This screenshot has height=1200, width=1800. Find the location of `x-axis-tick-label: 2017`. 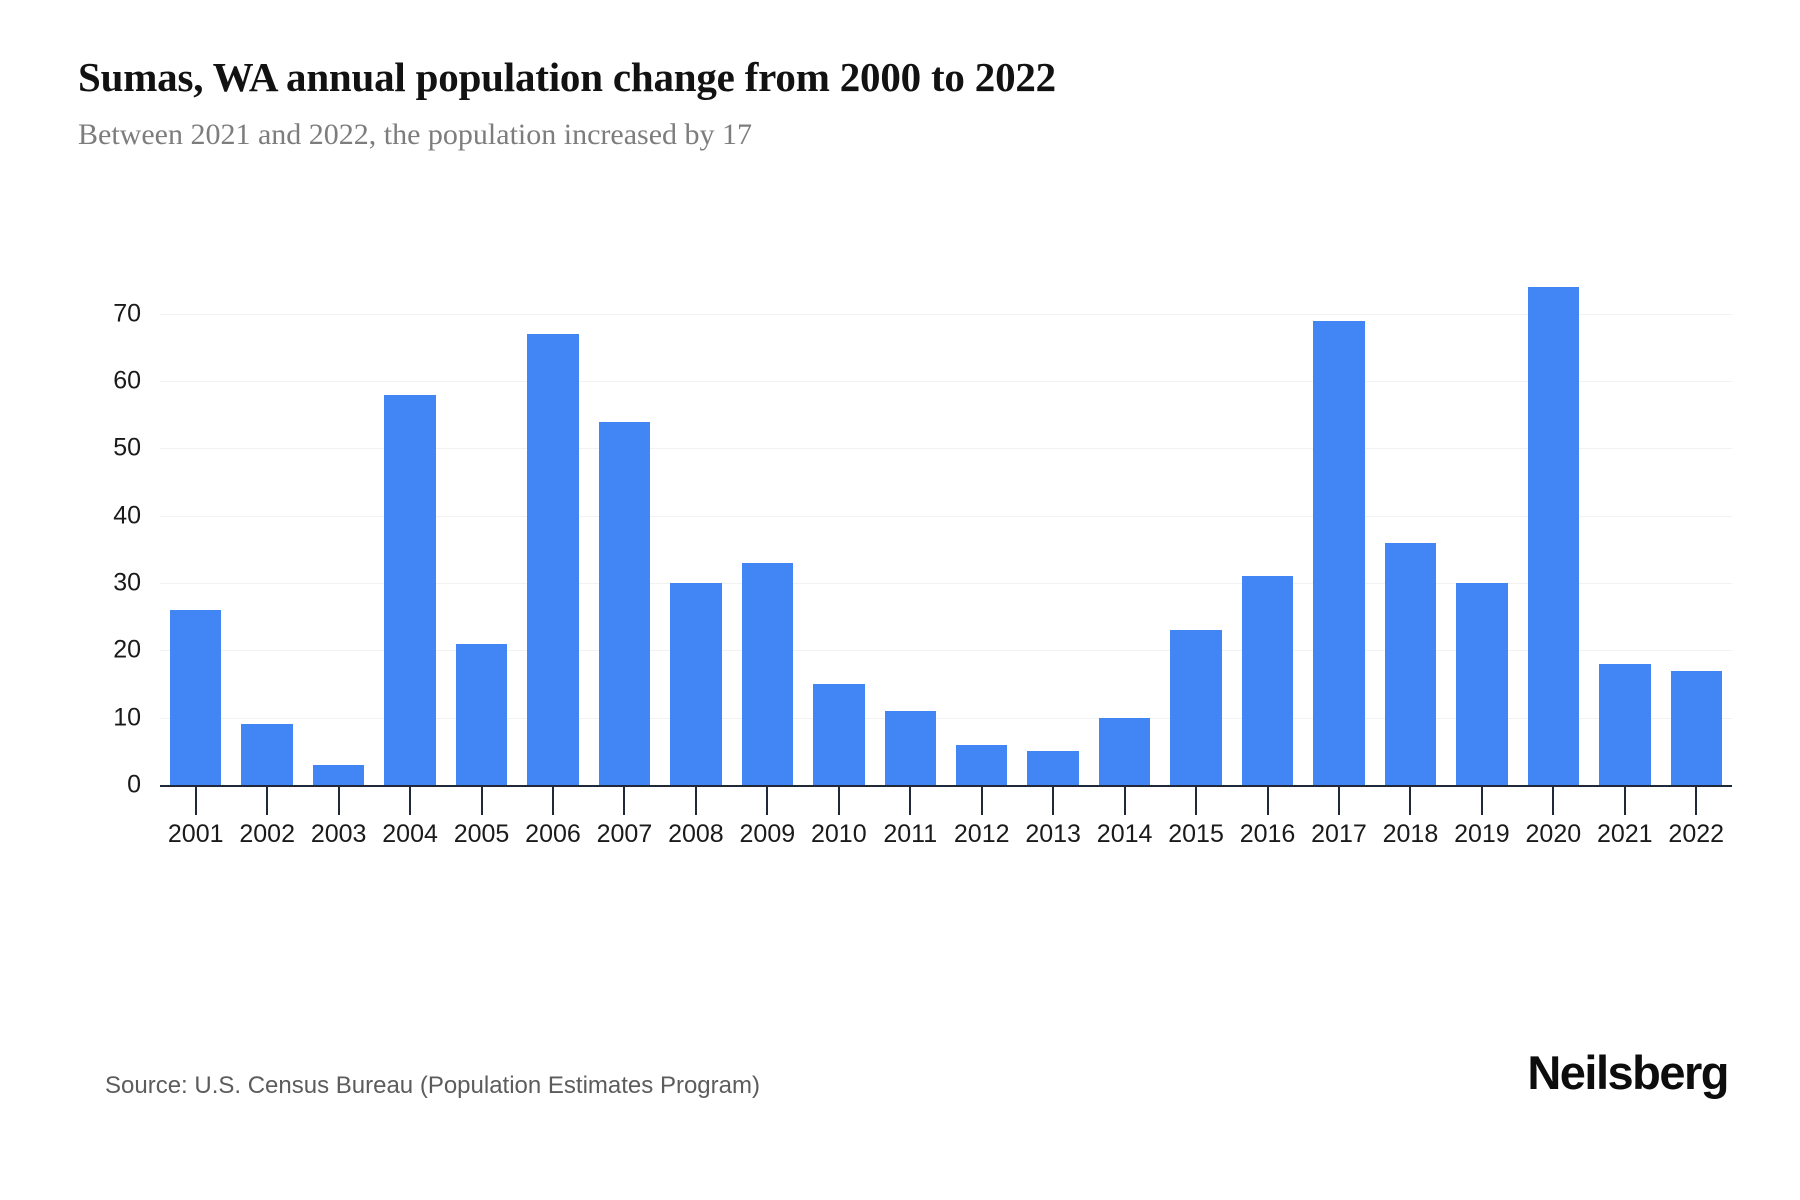

x-axis-tick-label: 2017 is located at coordinates (1339, 834).